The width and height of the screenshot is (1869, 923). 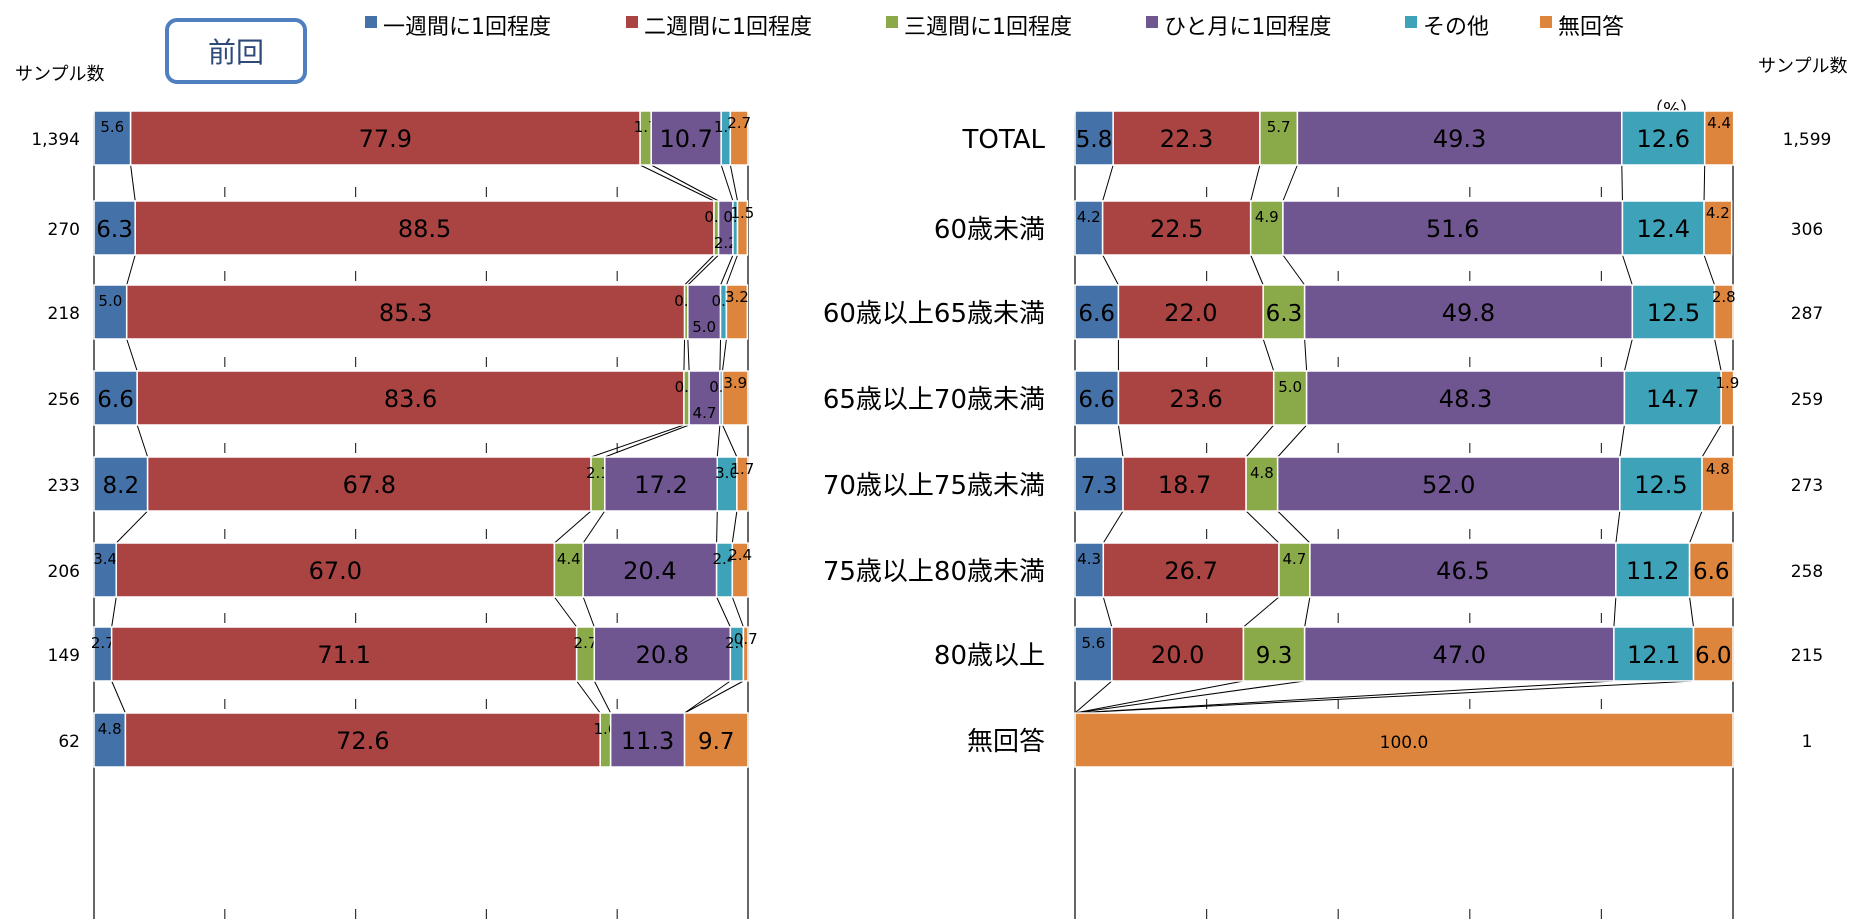 I want to click on right-sample-count-2: 306, so click(x=1807, y=230).